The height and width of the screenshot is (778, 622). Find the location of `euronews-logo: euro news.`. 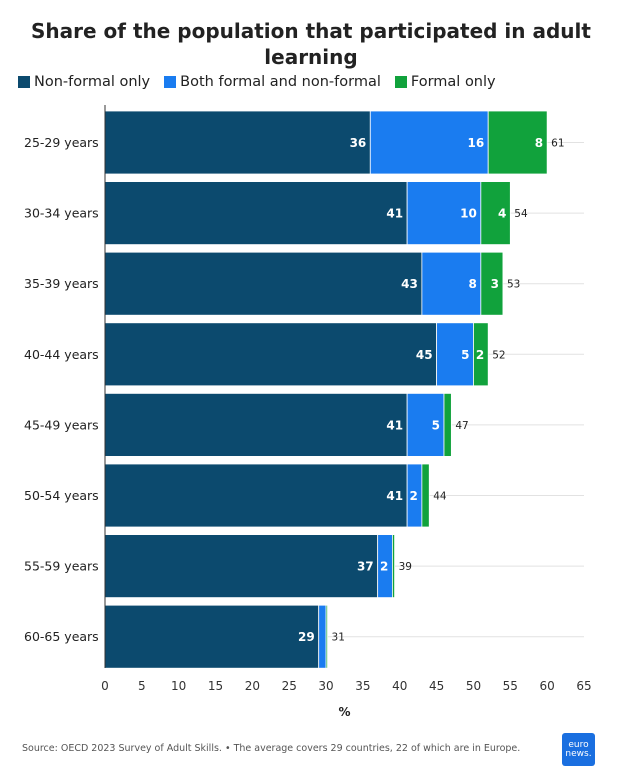

euronews-logo: euro news. is located at coordinates (578, 749).